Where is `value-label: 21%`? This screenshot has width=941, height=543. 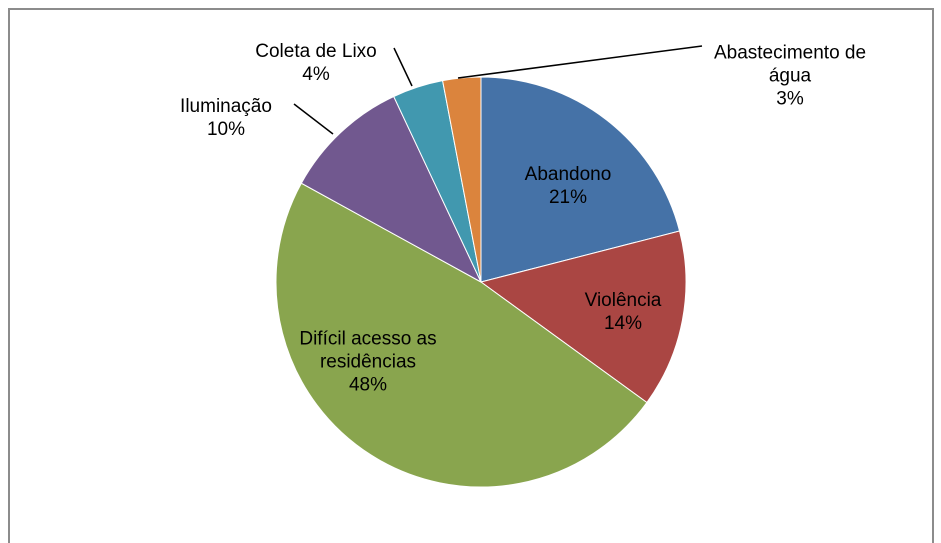 value-label: 21% is located at coordinates (568, 197).